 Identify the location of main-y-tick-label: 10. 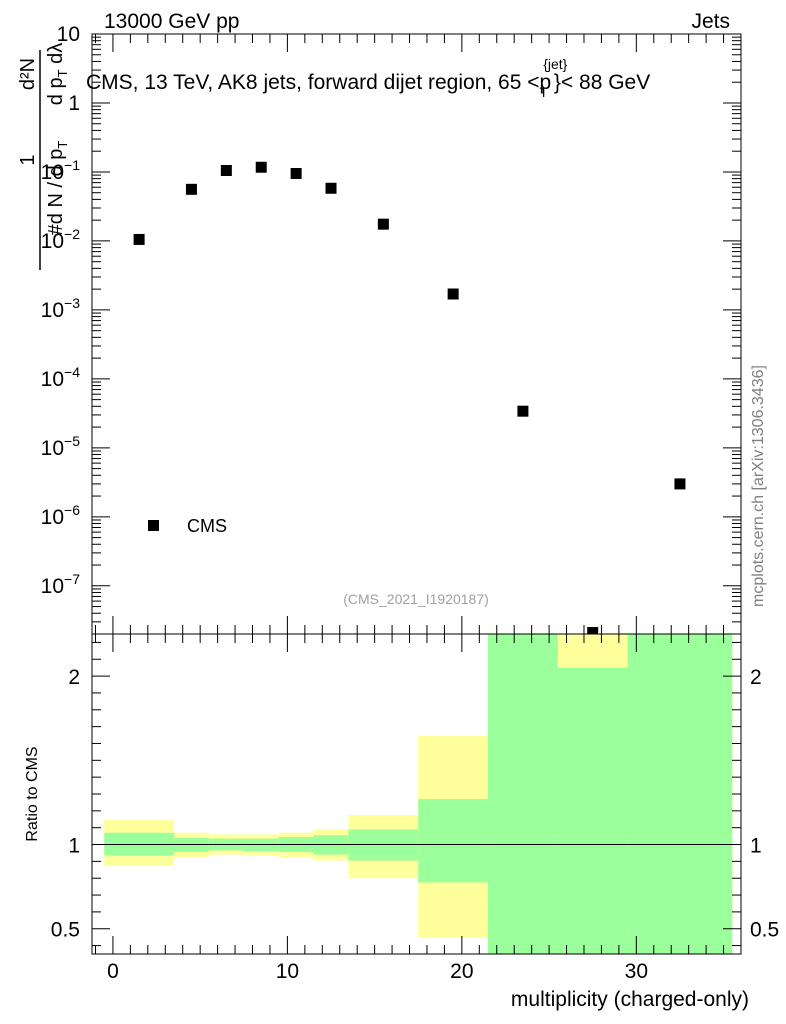
(68, 34).